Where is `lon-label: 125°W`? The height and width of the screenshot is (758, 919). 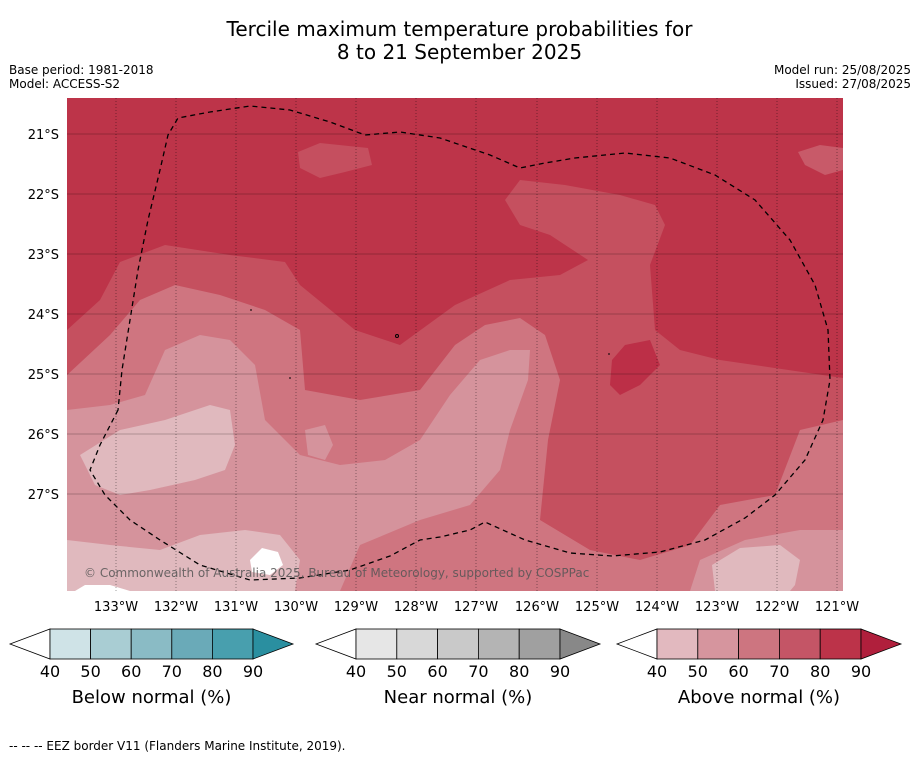 lon-label: 125°W is located at coordinates (597, 607).